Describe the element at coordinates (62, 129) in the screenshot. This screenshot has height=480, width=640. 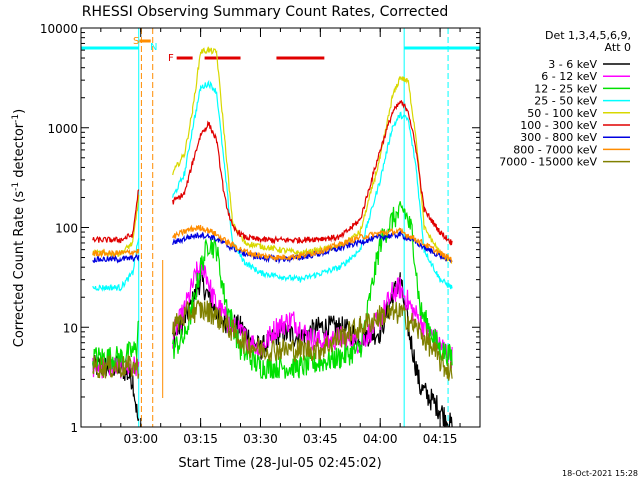
I see `y-tick-label-3: 1000` at that location.